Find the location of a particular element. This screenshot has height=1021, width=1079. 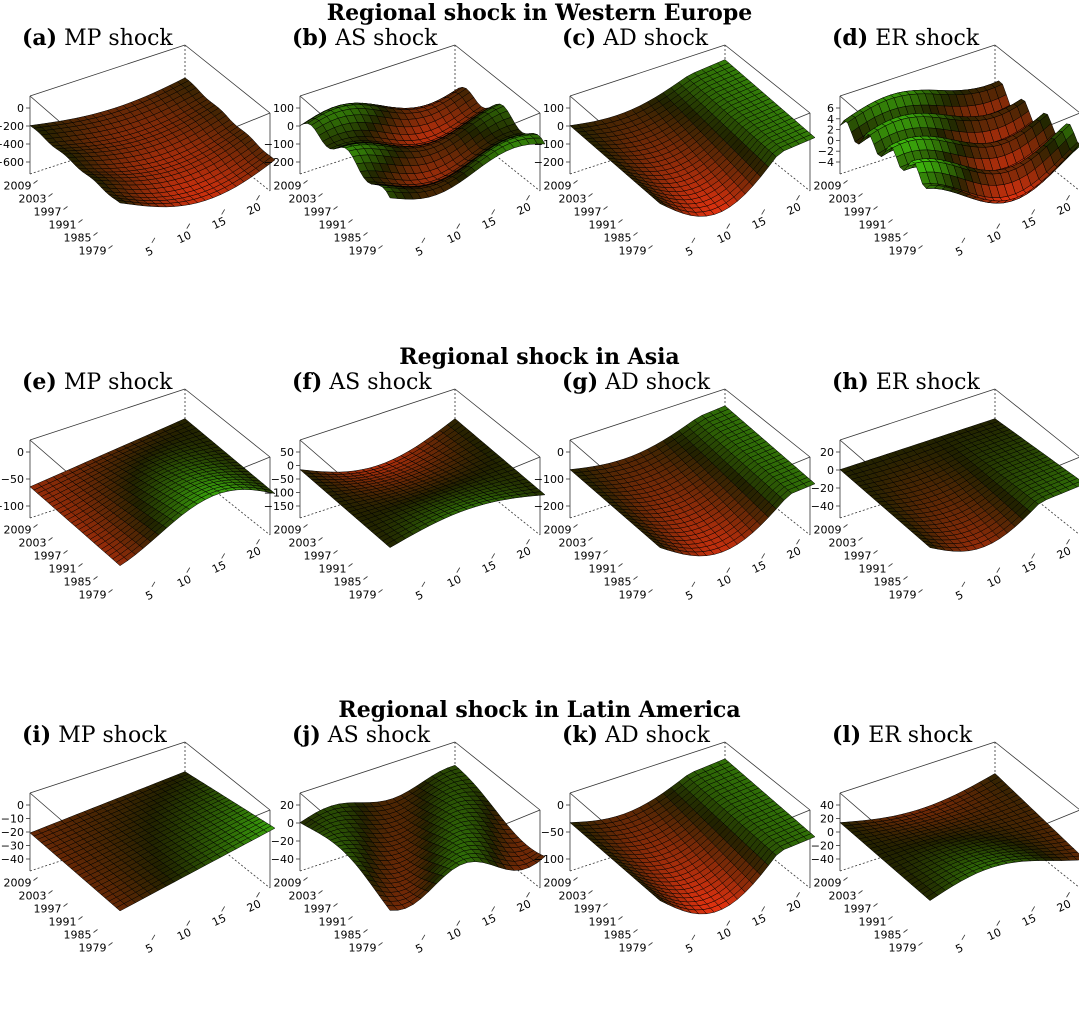

panel-tag: (i) is located at coordinates (36, 735).